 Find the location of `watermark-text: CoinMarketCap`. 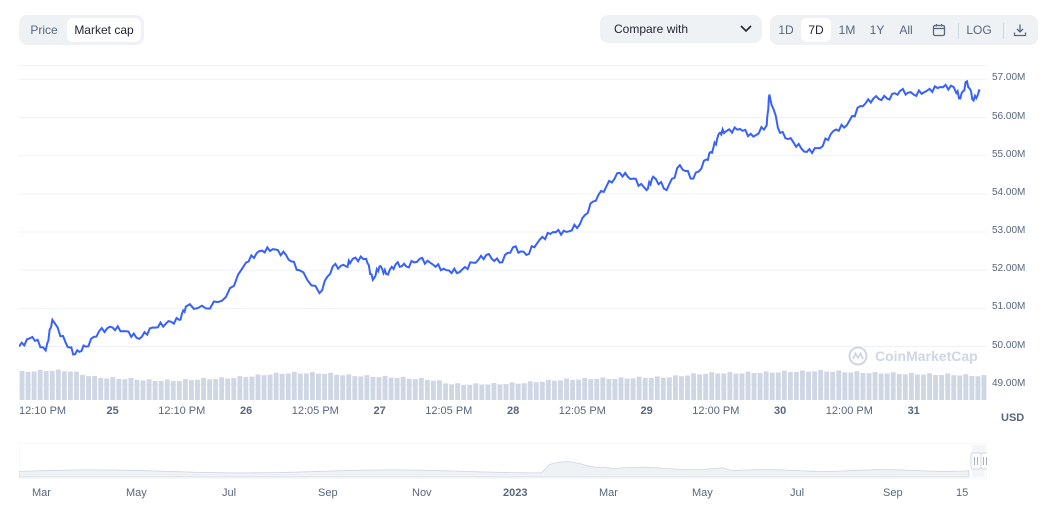

watermark-text: CoinMarketCap is located at coordinates (926, 356).